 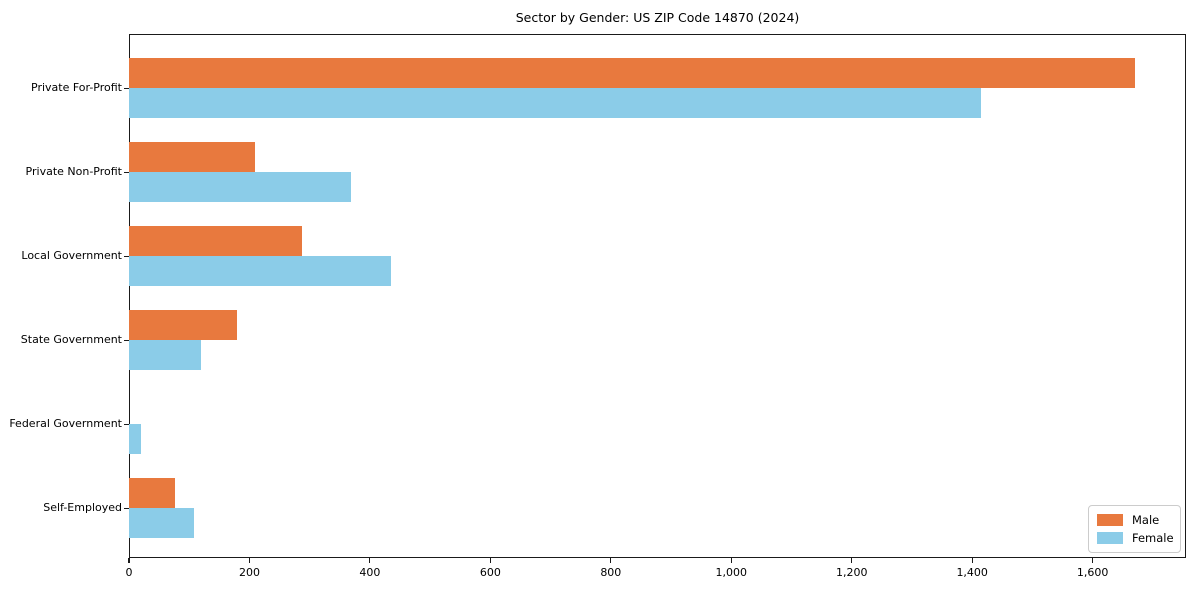 I want to click on legend-entry-male: Male, so click(x=1134, y=520).